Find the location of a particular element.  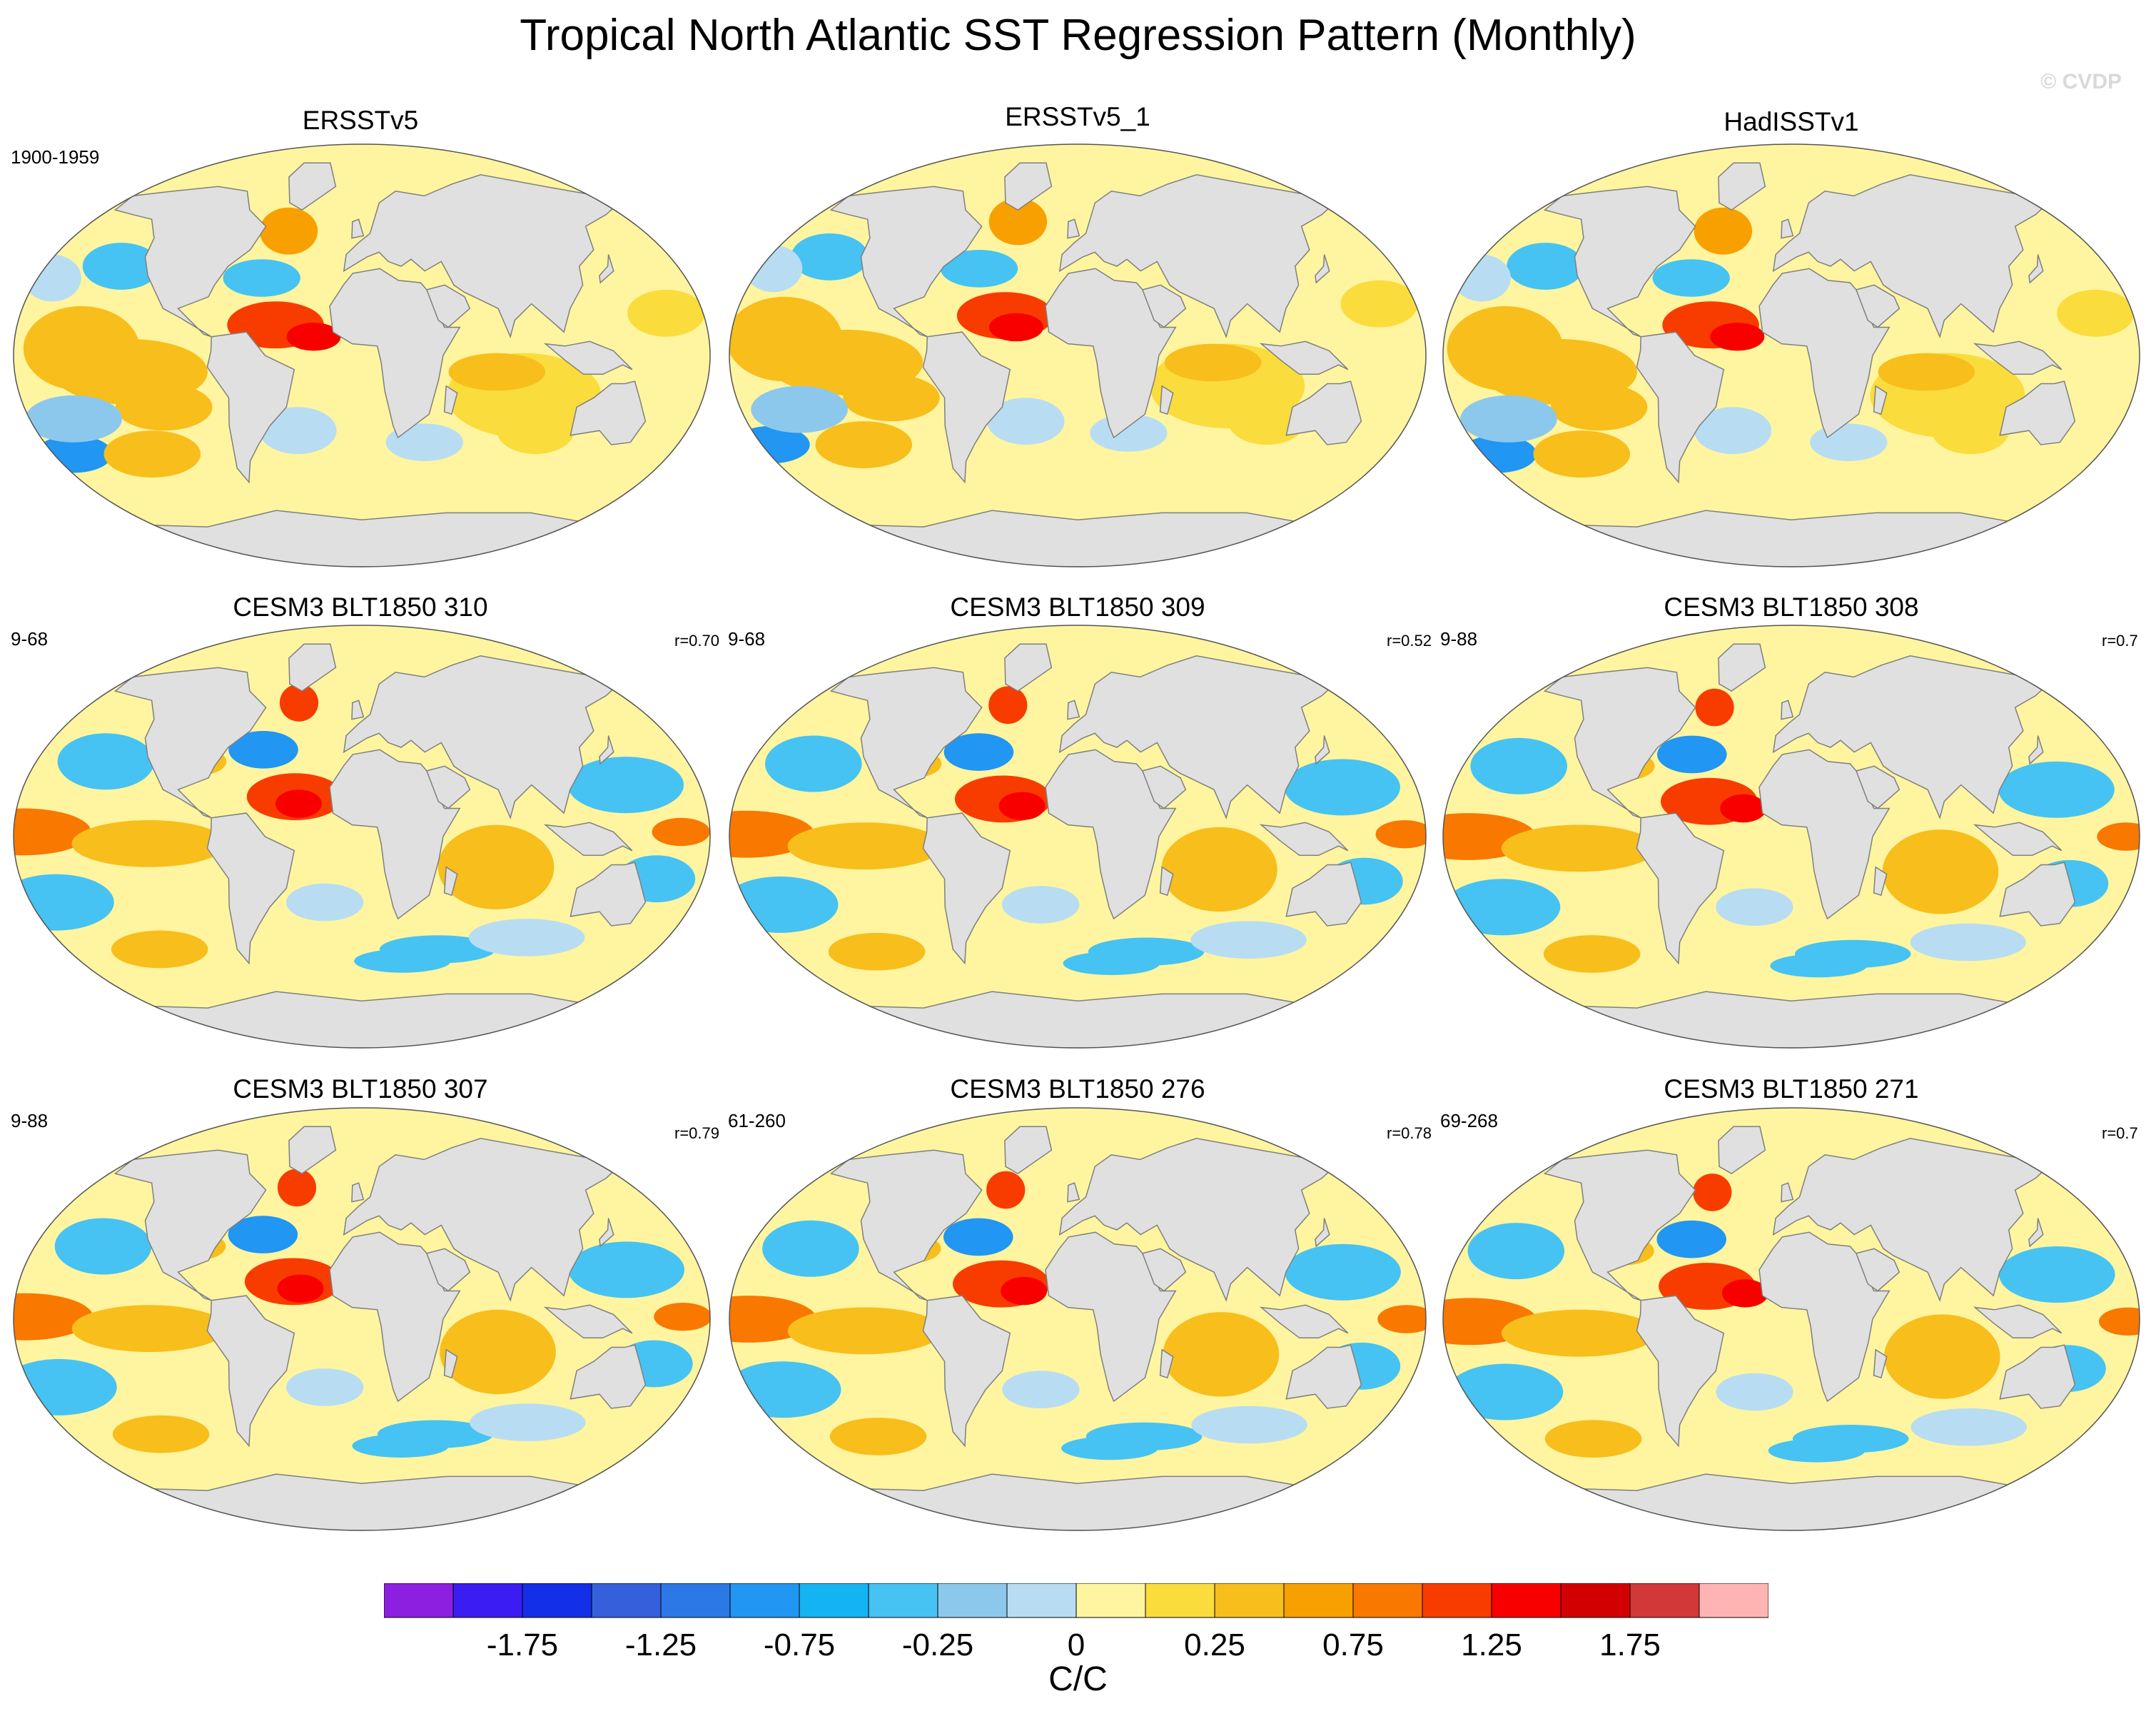

panel-title-1: ERSSTv5 is located at coordinates (360, 120).